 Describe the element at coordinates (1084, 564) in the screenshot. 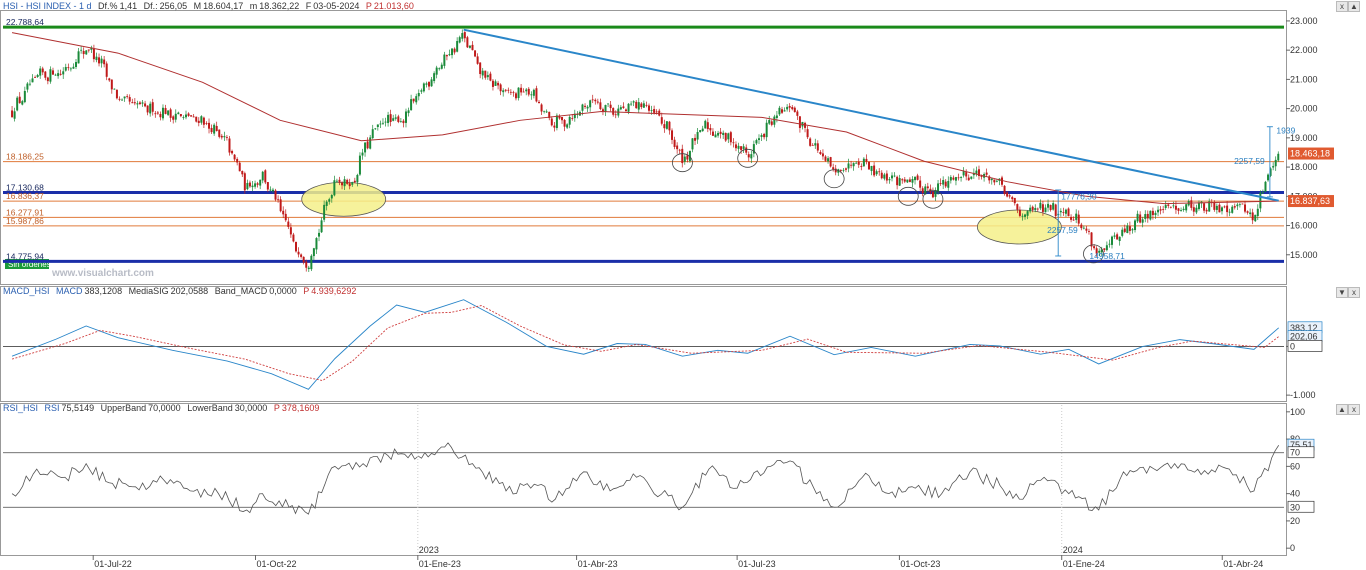

I see `x-tick-label: 01-Ene-24` at that location.